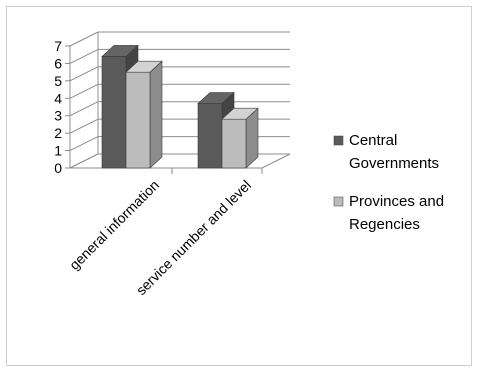 The image size is (478, 372). What do you see at coordinates (58, 168) in the screenshot?
I see `y-tick-label: 0` at bounding box center [58, 168].